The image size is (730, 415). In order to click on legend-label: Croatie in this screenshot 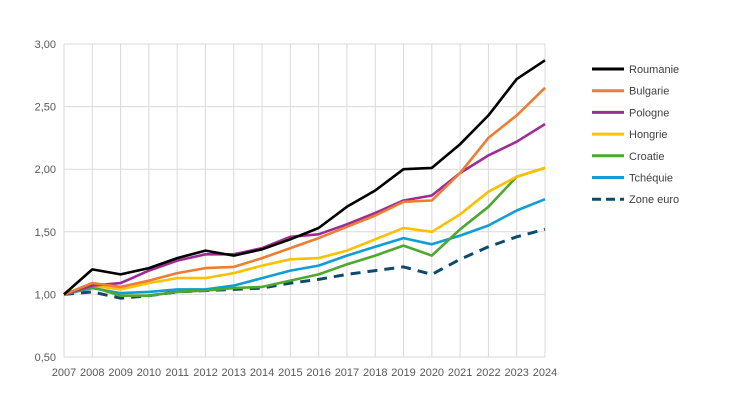, I will do `click(646, 157)`.